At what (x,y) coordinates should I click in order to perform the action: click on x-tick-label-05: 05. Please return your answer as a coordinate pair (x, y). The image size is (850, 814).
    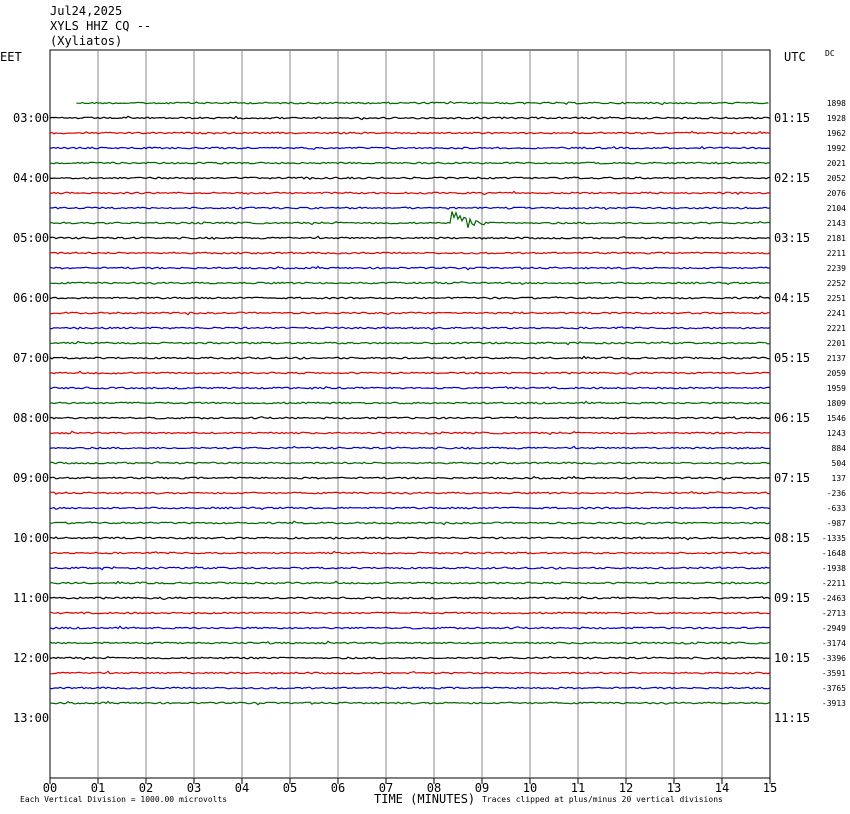
    Looking at the image, I should click on (290, 788).